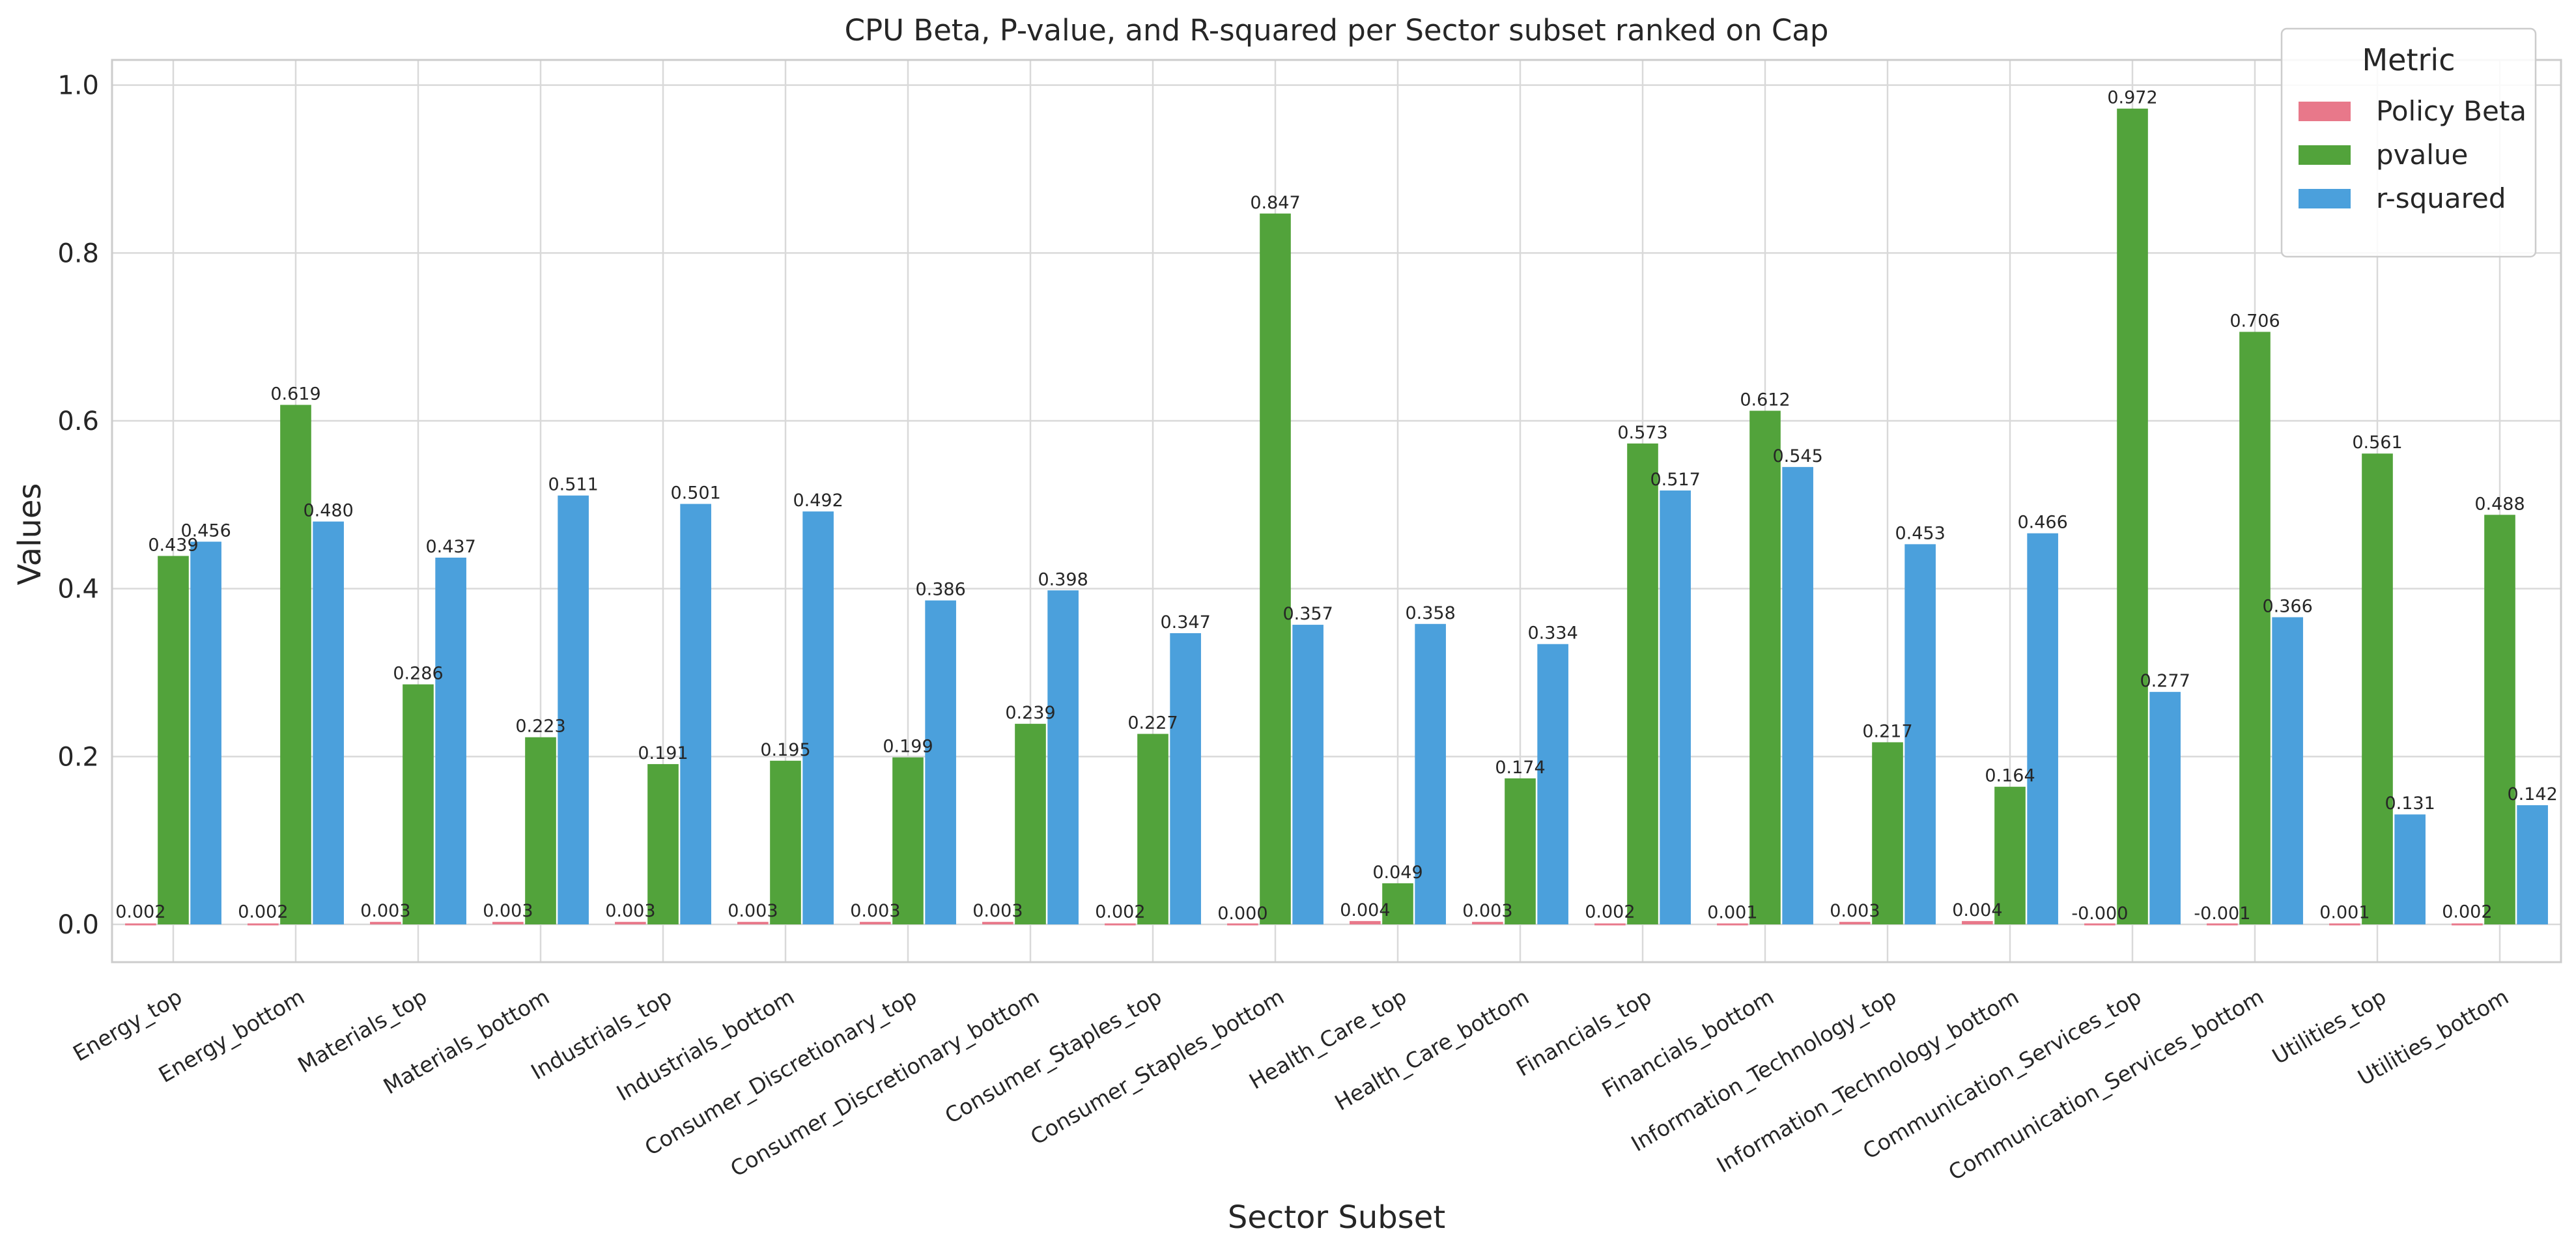  I want to click on bar-value-label: 0.517, so click(1675, 480).